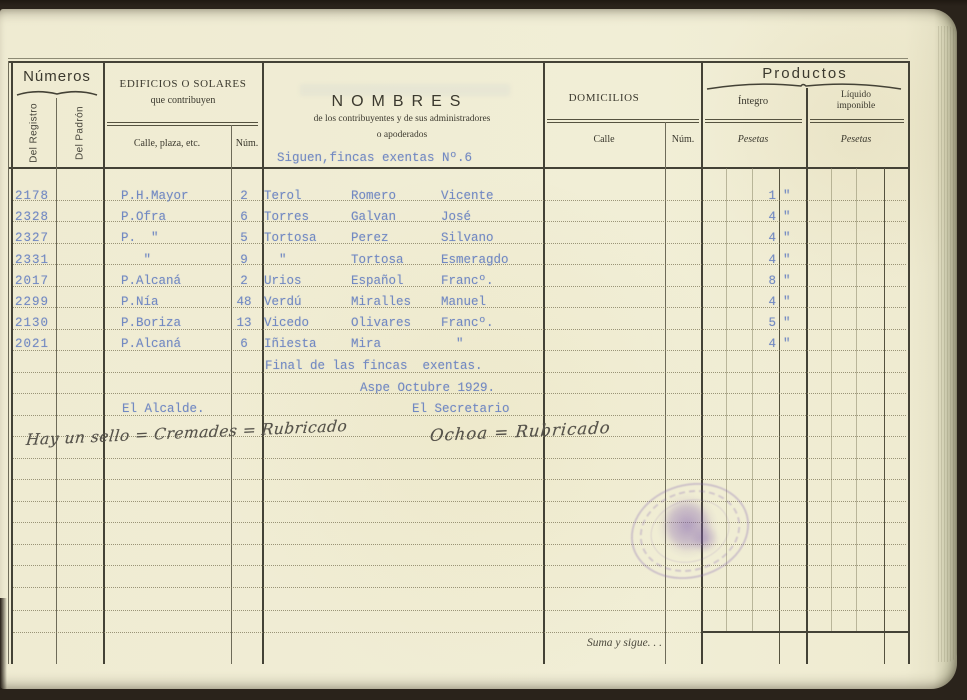  What do you see at coordinates (151, 323) in the screenshot?
I see `calle-value: P.Boriza` at bounding box center [151, 323].